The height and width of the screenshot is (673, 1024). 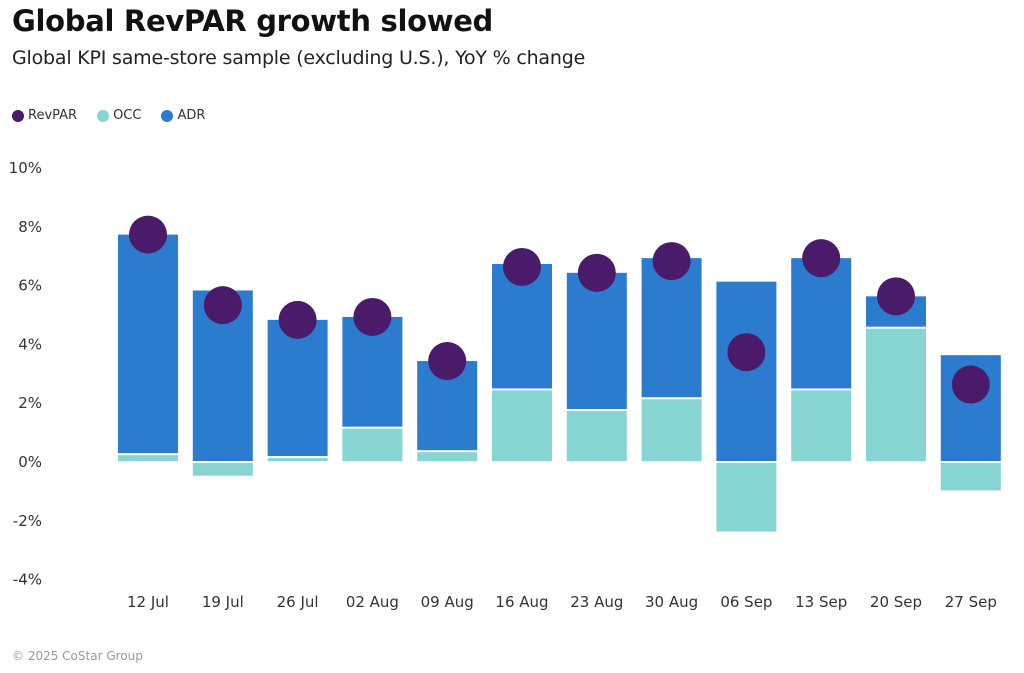 I want to click on legend: RevPAR OCC ADR, so click(x=108, y=115).